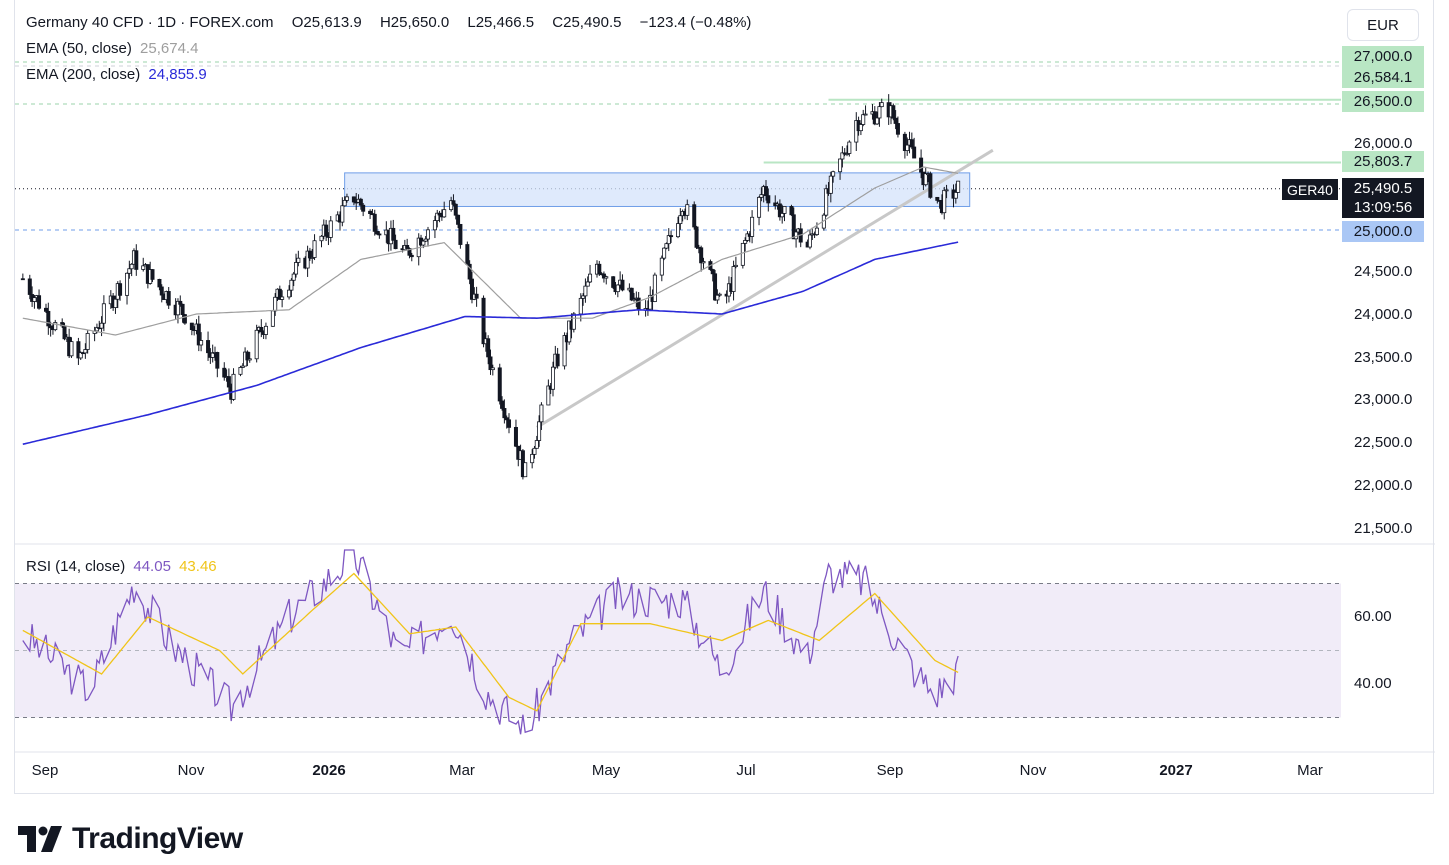  I want to click on price-axis-label: 24,000.0, so click(1383, 314).